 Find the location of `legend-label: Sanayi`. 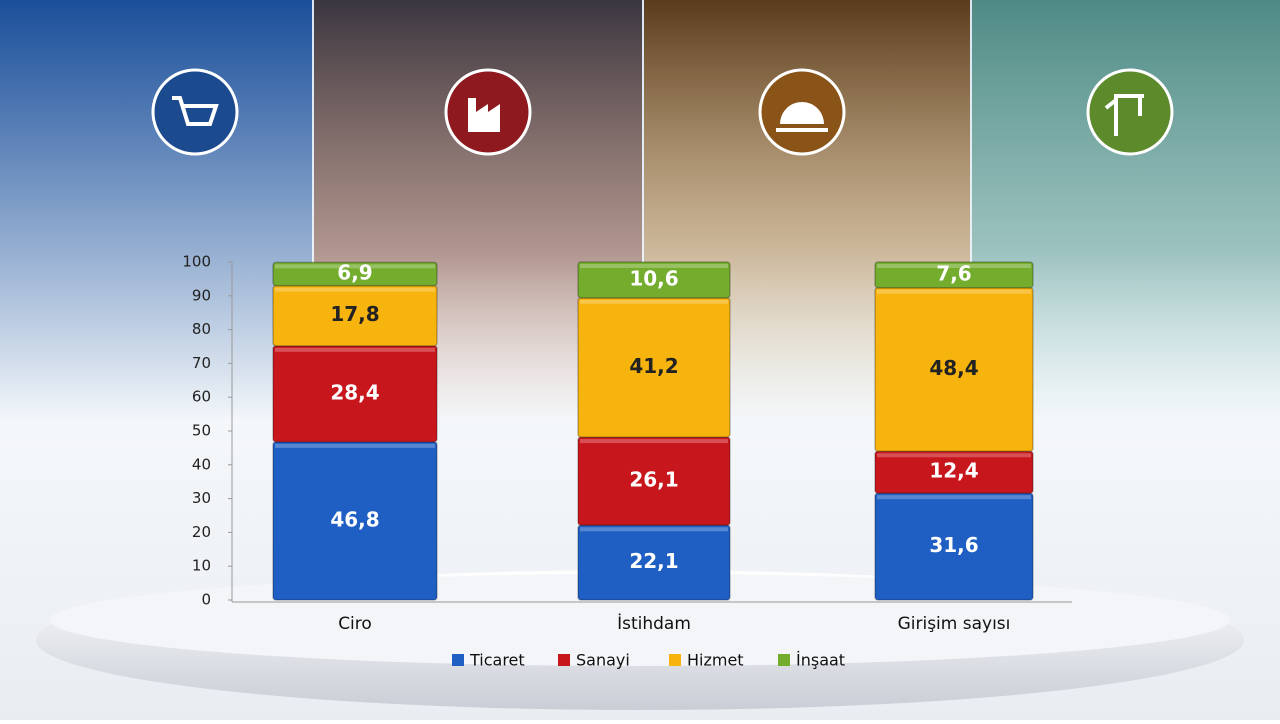

legend-label: Sanayi is located at coordinates (603, 660).